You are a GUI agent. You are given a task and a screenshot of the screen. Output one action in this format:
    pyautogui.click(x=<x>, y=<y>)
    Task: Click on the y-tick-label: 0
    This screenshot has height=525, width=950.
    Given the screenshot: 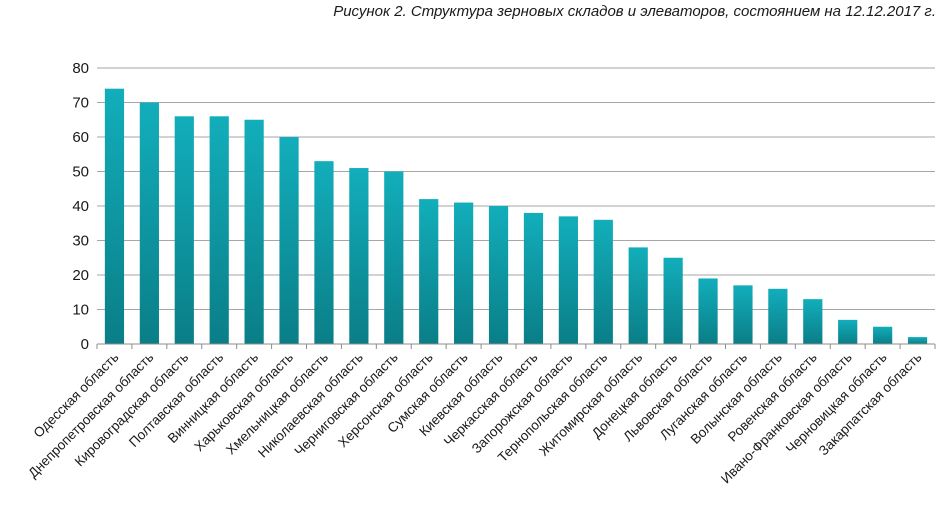 What is the action you would take?
    pyautogui.click(x=85, y=344)
    